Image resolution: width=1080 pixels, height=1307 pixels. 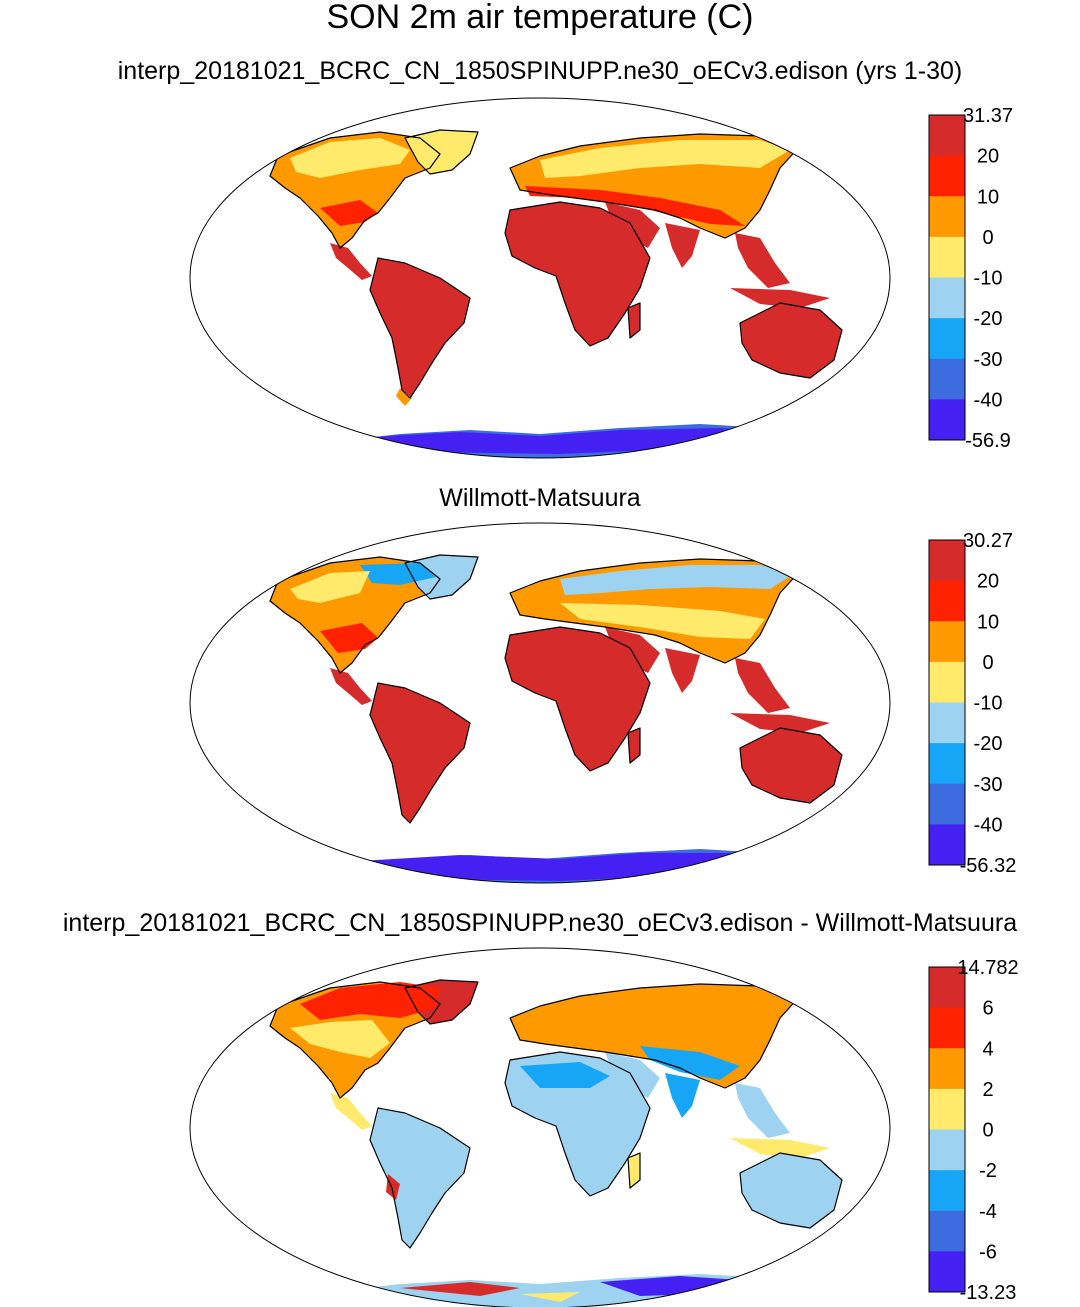 I want to click on colorbar-label: -40, so click(x=988, y=825).